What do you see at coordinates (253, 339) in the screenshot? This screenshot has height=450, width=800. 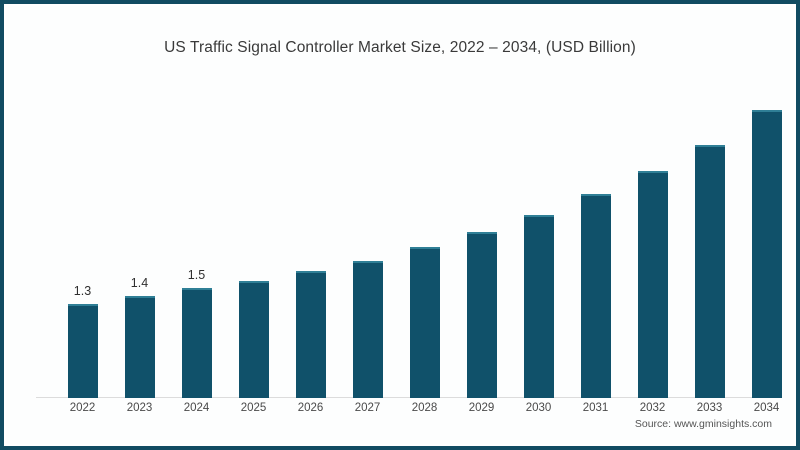 I see `bar-2025` at bounding box center [253, 339].